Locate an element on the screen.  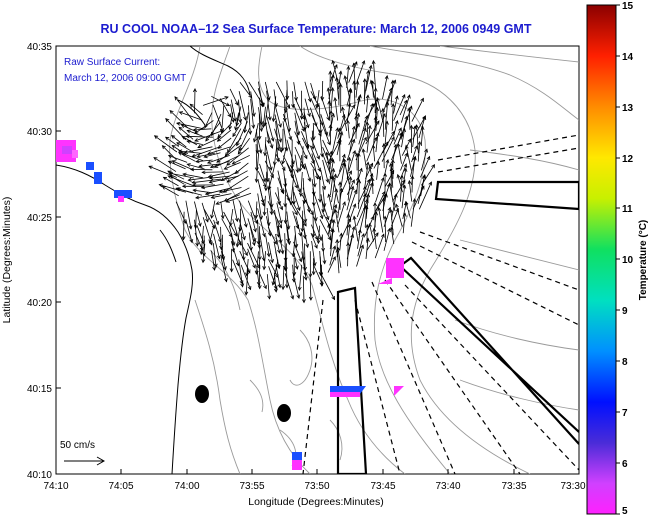
colorbar-tick-label: 6 is located at coordinates (625, 464).